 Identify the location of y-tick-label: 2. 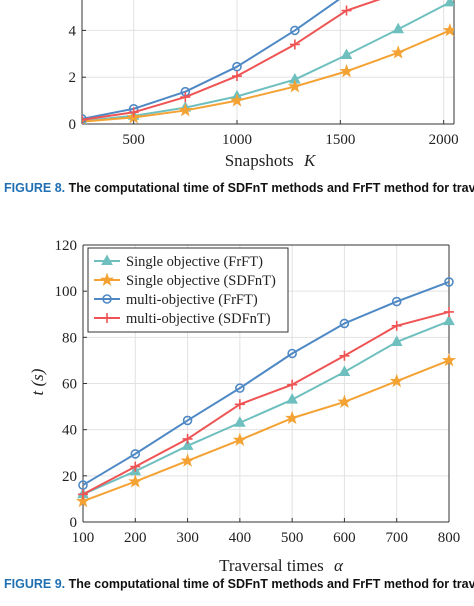
(73, 78).